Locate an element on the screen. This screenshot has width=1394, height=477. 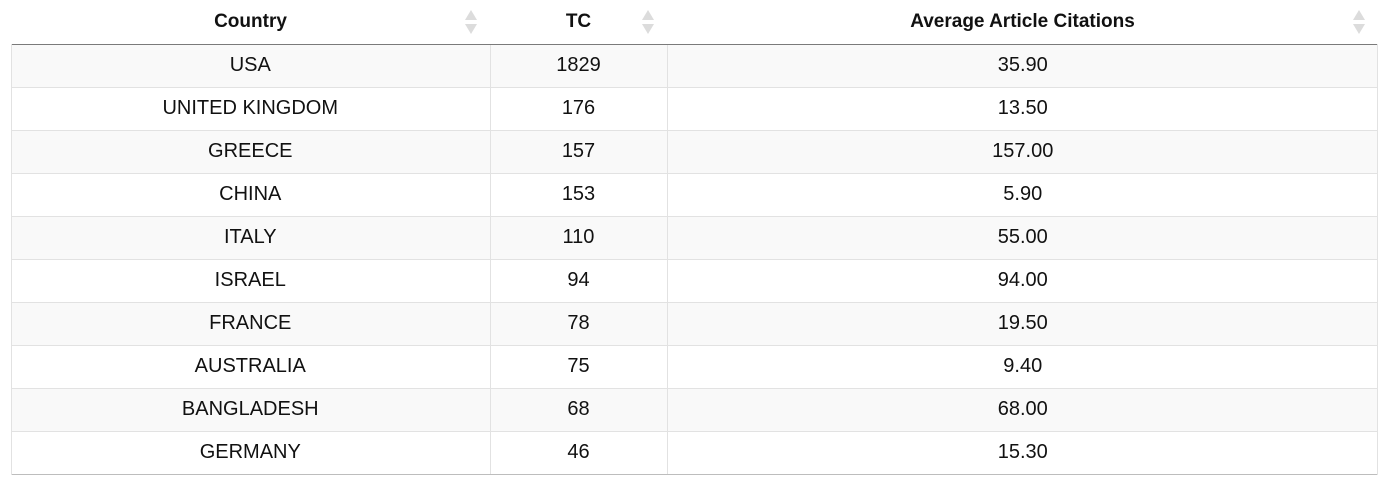
cell-average-citations: 35.90 is located at coordinates (1022, 65).